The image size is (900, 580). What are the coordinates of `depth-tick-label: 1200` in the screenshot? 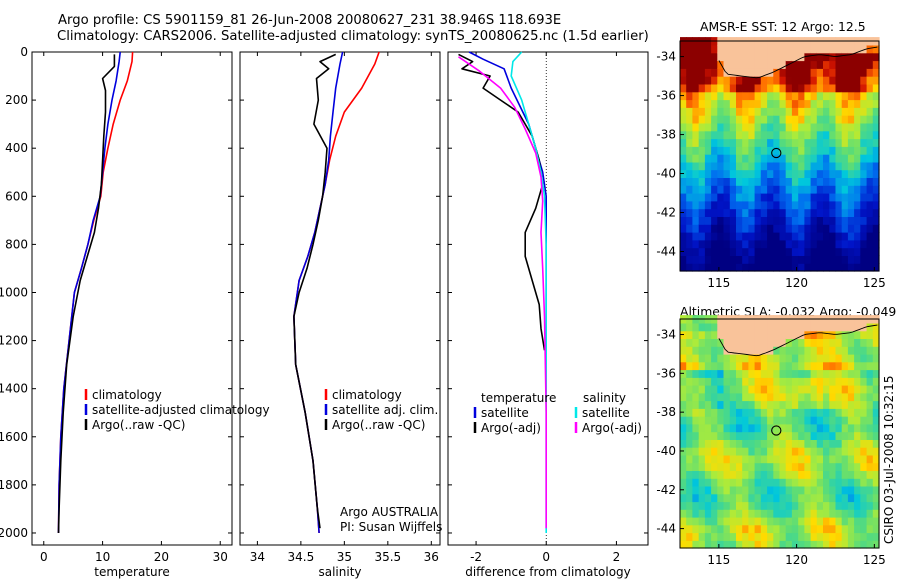 It's located at (14, 341).